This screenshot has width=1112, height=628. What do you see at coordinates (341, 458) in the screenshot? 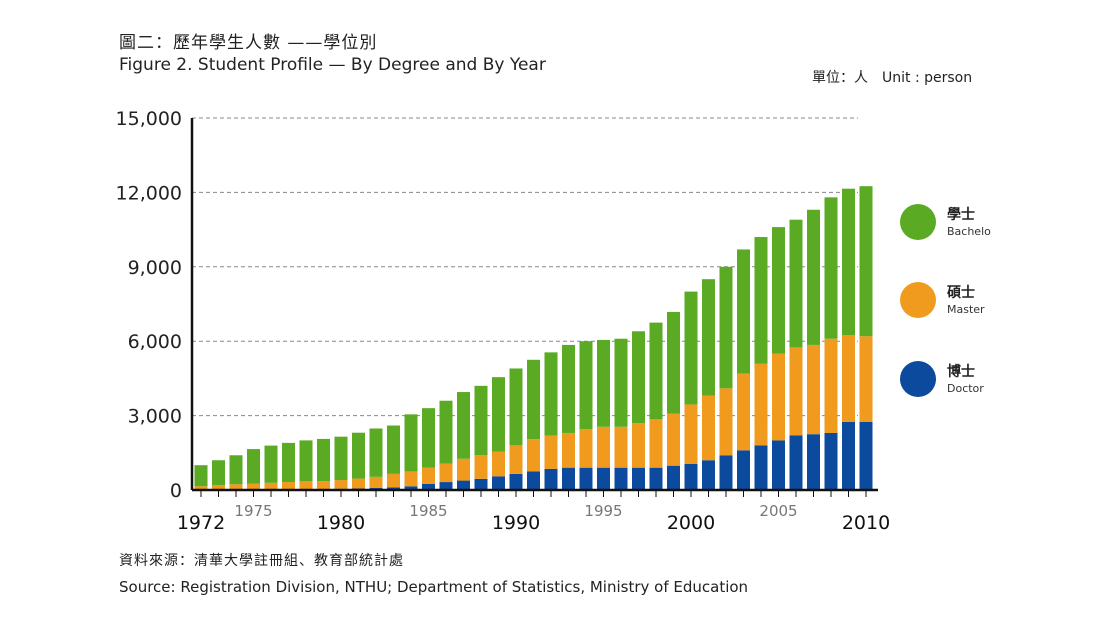
I see `bar-bachelor-1980` at bounding box center [341, 458].